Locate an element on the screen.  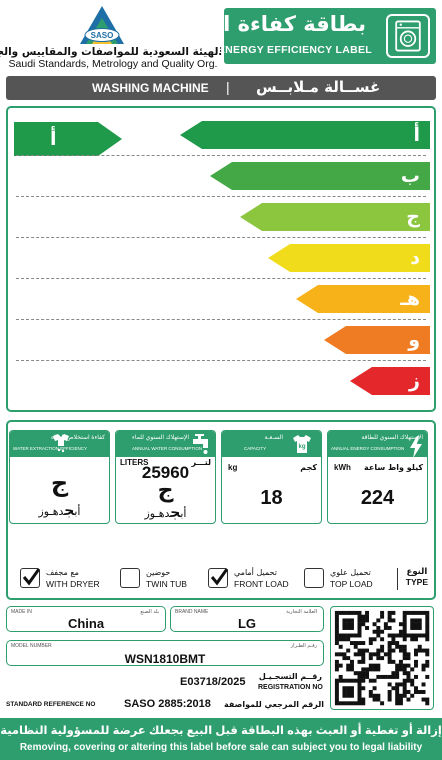
model-field: MODEL NUMBER رقـم الطـراز WSN1810BMT is located at coordinates (165, 653).